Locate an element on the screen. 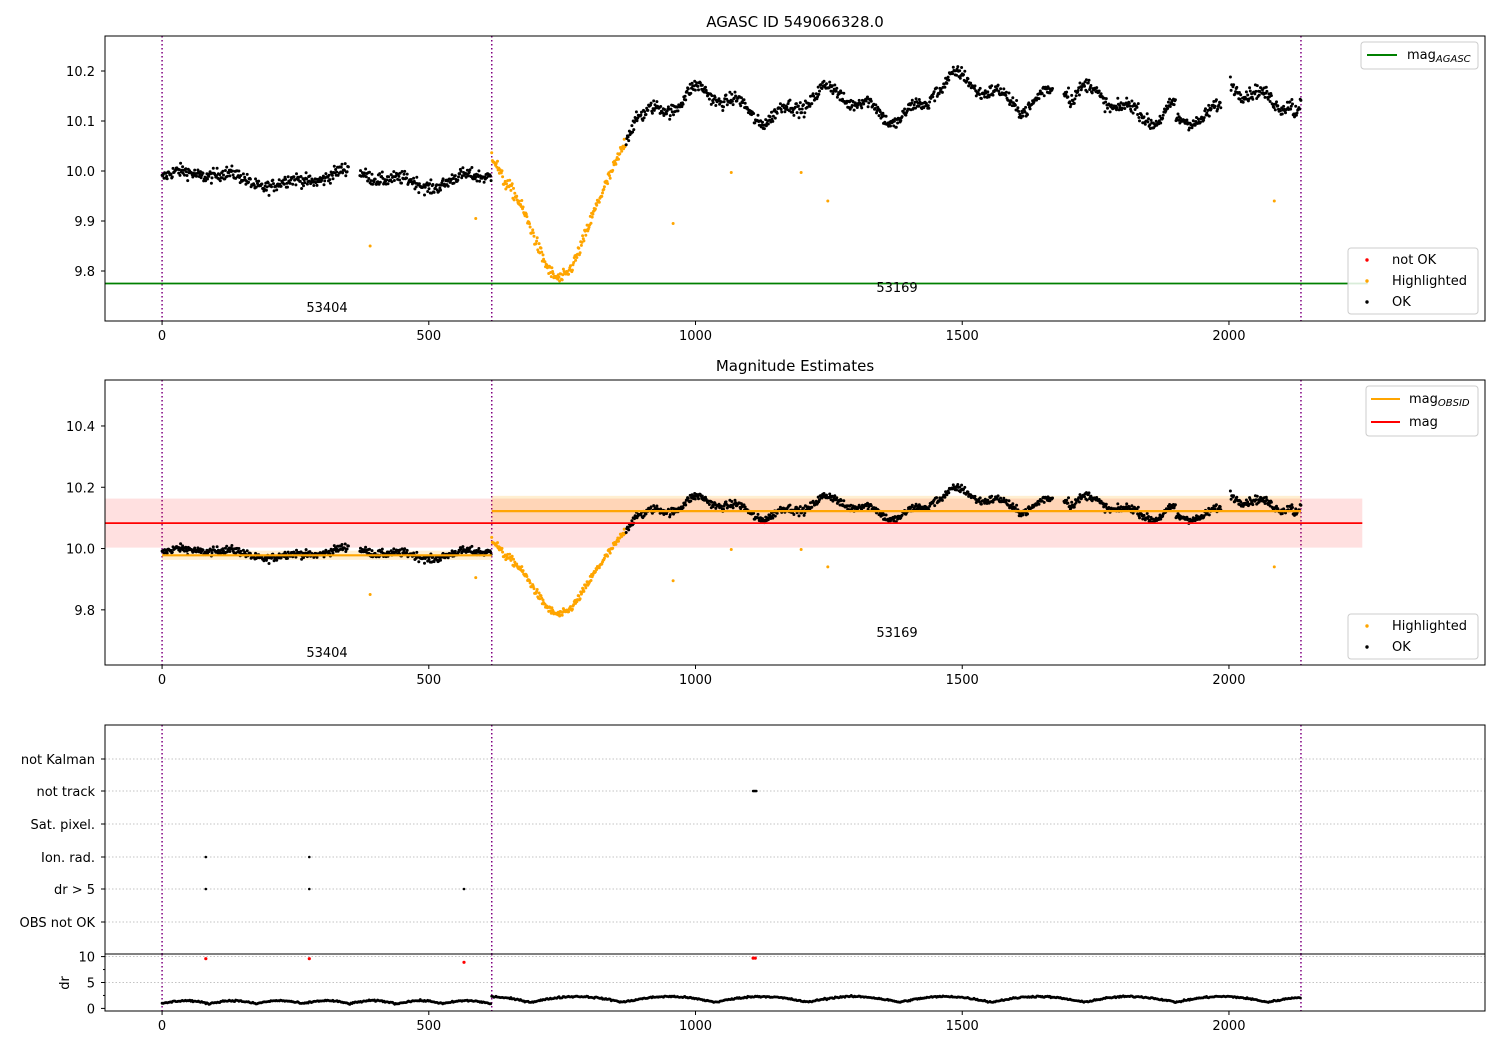 This screenshot has height=1050, width=1500. flag-category-label: Sat. pixel. is located at coordinates (63, 825).